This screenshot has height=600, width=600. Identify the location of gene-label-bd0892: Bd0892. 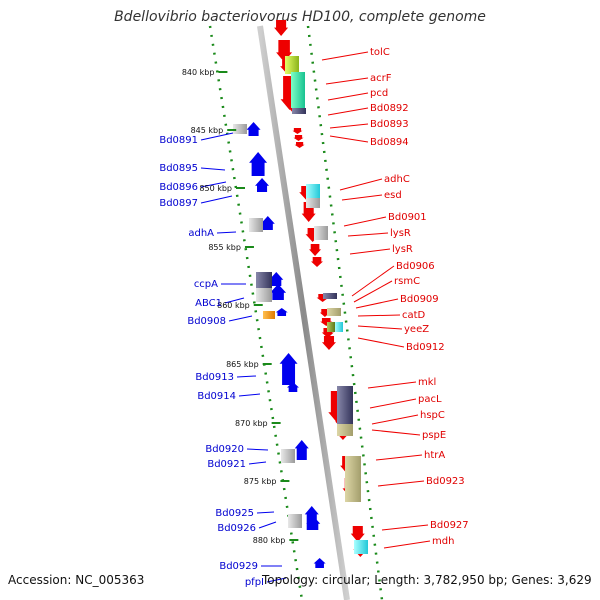
(389, 108).